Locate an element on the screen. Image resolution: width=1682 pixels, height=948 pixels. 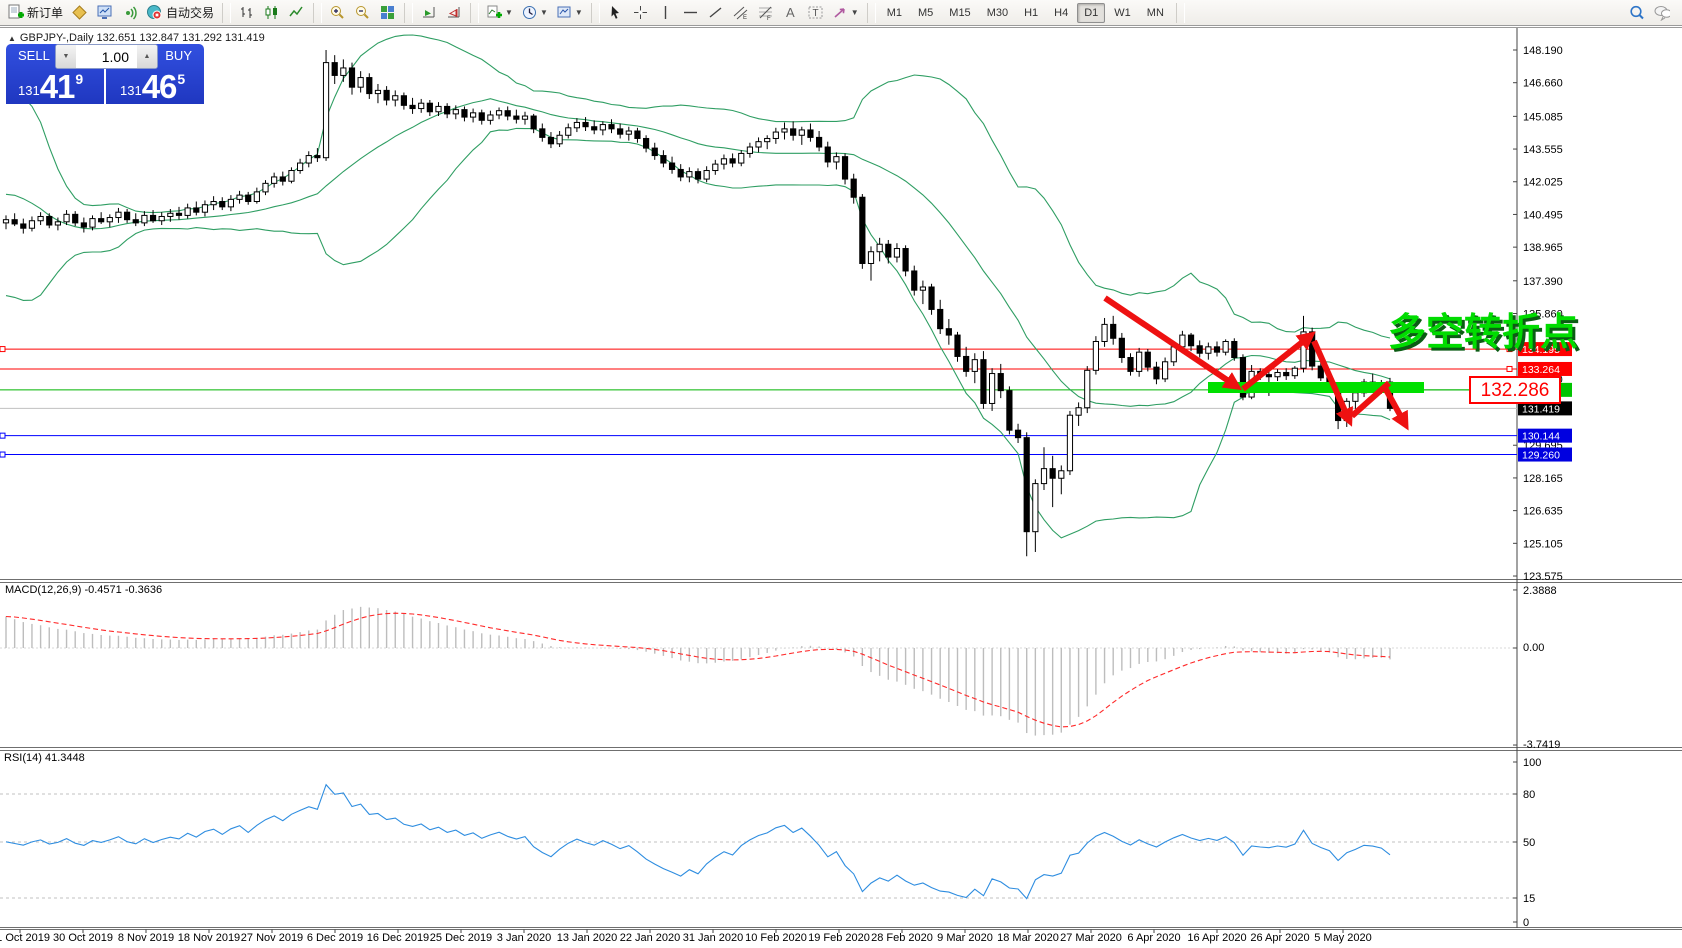
tile-windows-button is located at coordinates (387, 13).